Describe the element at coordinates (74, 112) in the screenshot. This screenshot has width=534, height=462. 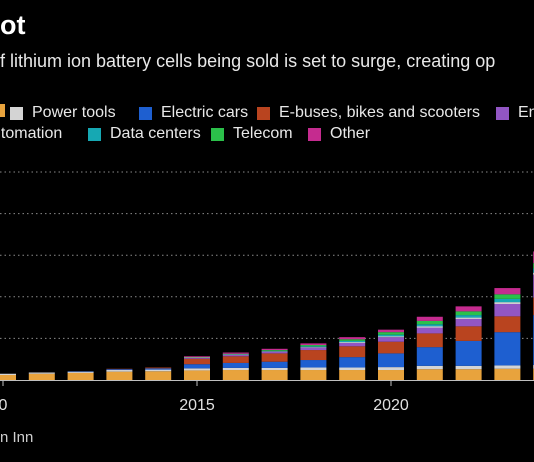
I see `legend-label: Power tools` at that location.